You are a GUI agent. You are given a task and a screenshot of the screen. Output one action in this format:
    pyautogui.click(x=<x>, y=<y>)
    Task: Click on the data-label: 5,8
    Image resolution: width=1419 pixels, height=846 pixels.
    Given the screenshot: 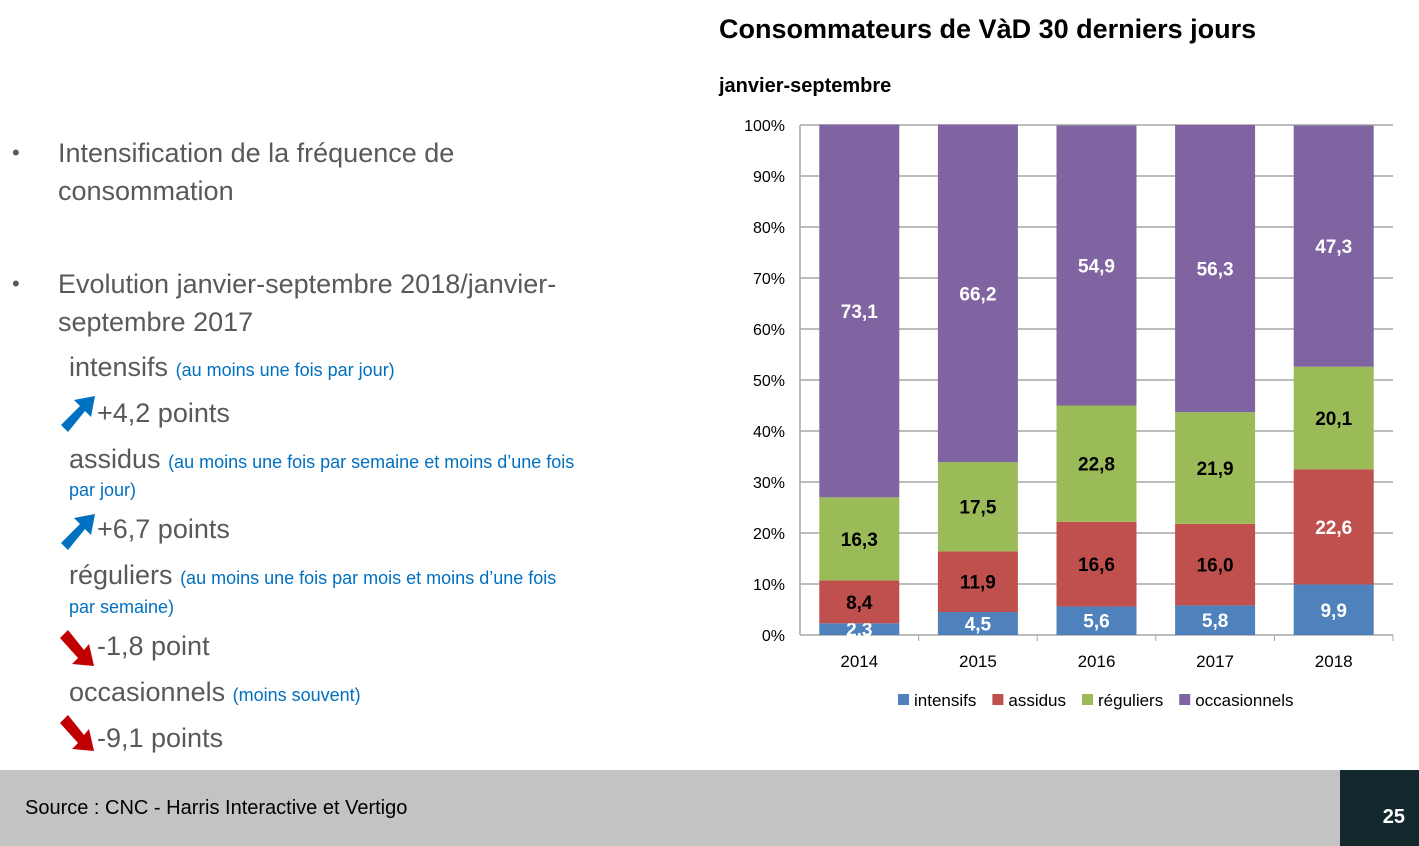 What is the action you would take?
    pyautogui.click(x=1215, y=621)
    